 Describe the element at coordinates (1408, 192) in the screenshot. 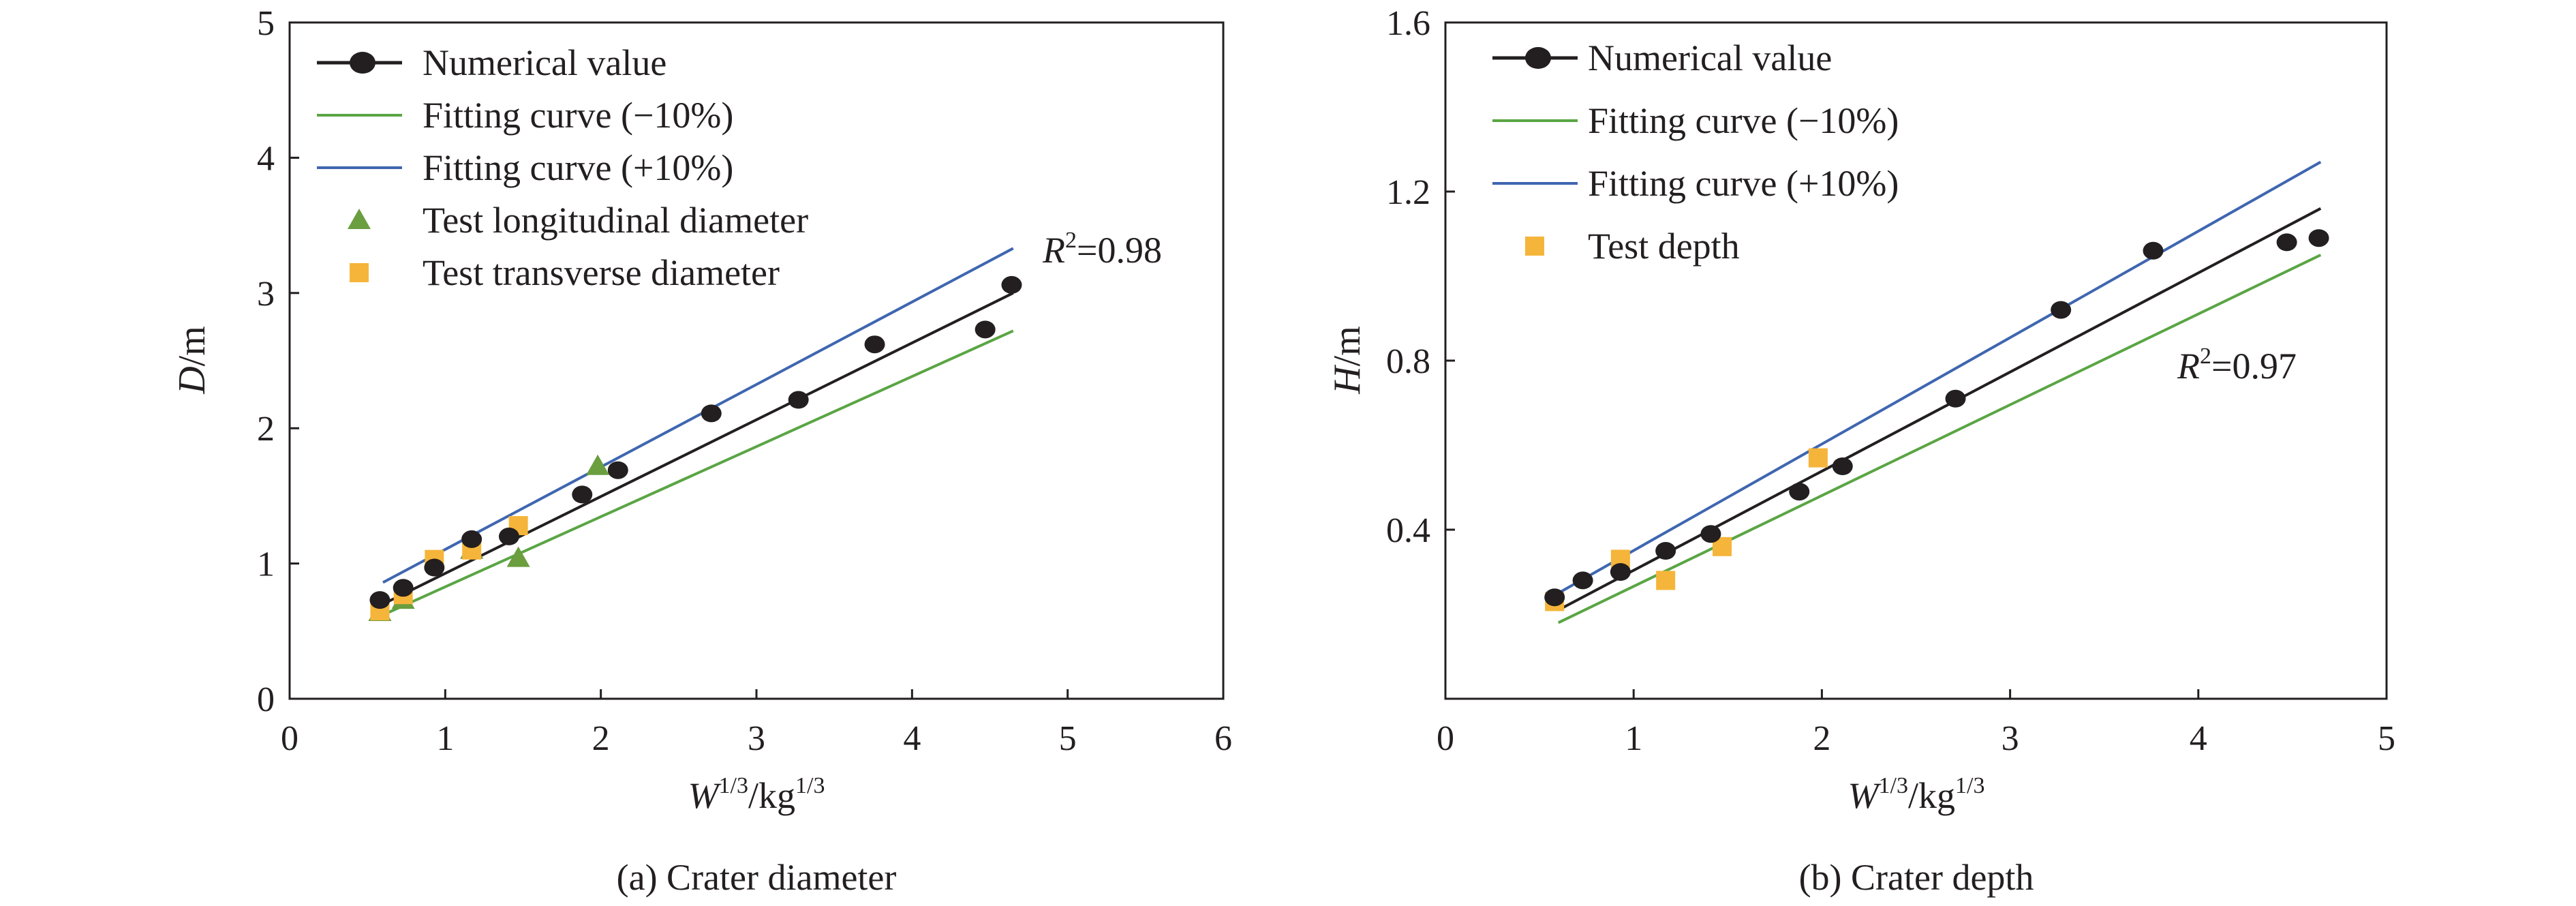

I see `y-tick-label: 1.2` at that location.